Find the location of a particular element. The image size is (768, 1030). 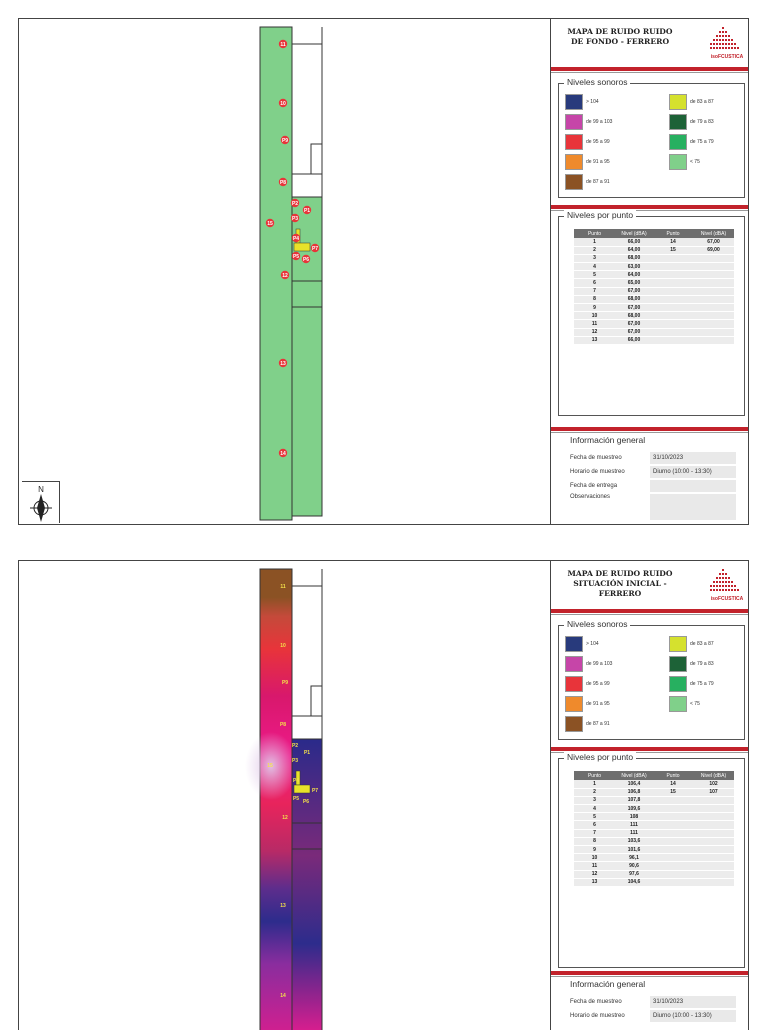

table-row: 11 90,6 is located at coordinates (654, 866).